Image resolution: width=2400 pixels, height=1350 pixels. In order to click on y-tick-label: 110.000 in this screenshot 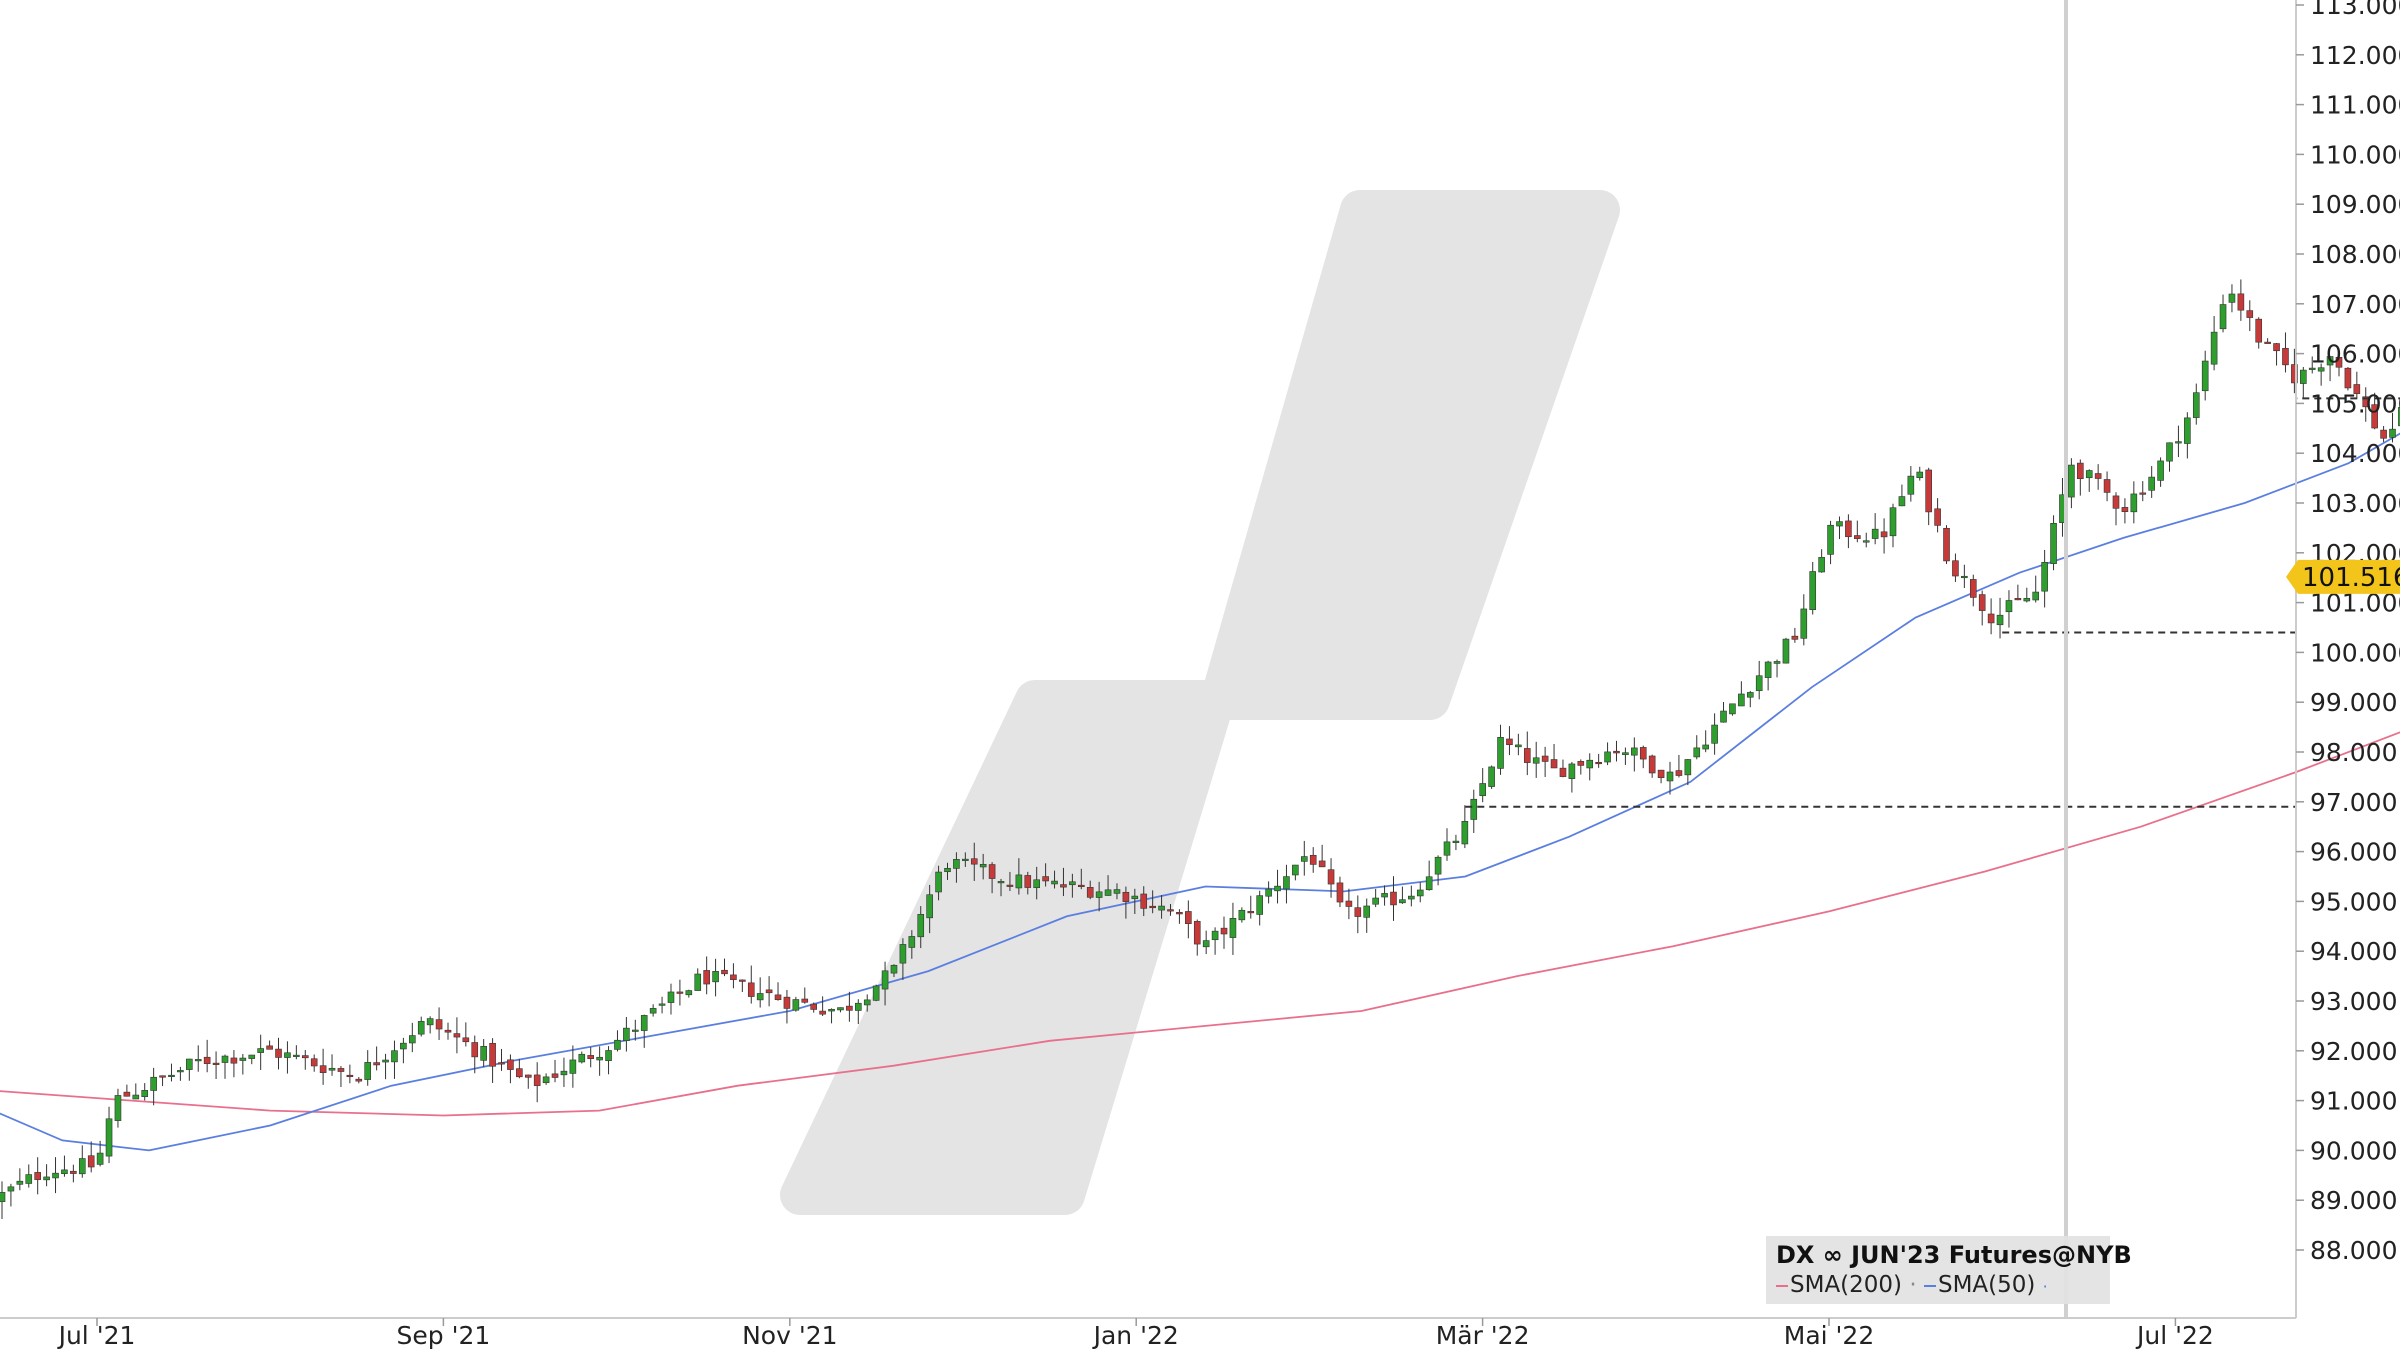, I will do `click(2355, 154)`.